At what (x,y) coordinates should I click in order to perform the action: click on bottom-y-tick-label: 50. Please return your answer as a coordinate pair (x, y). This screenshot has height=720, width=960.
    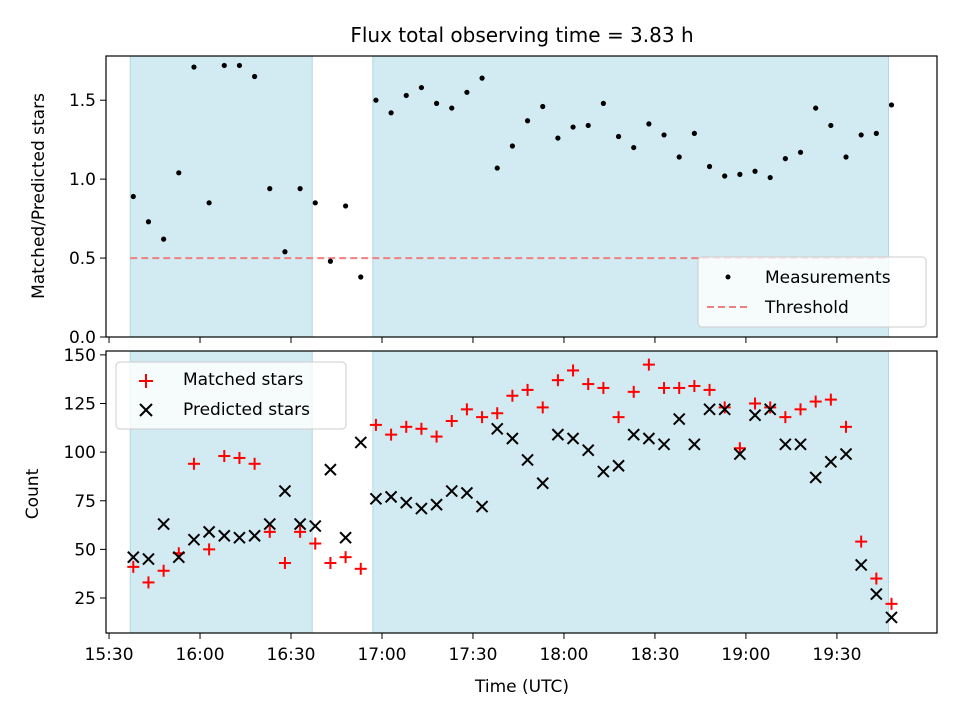
    Looking at the image, I should click on (85, 550).